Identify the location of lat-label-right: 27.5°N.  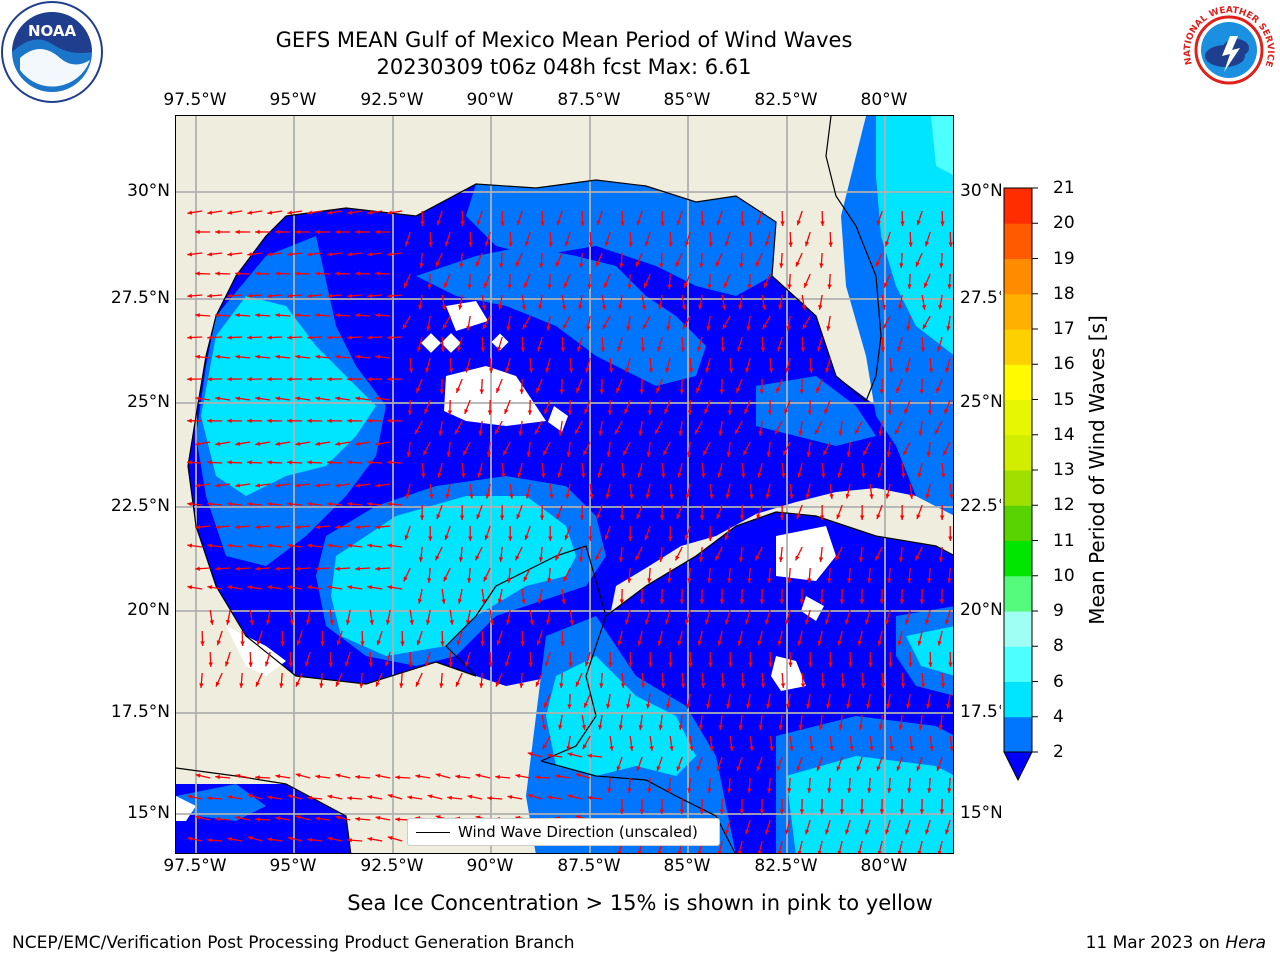
(980, 298).